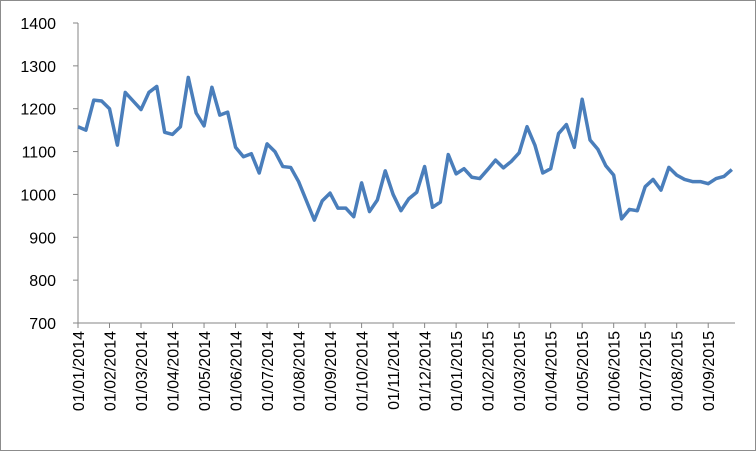 The image size is (756, 456). What do you see at coordinates (142, 371) in the screenshot?
I see `x-tick-label: 01/03/2014` at bounding box center [142, 371].